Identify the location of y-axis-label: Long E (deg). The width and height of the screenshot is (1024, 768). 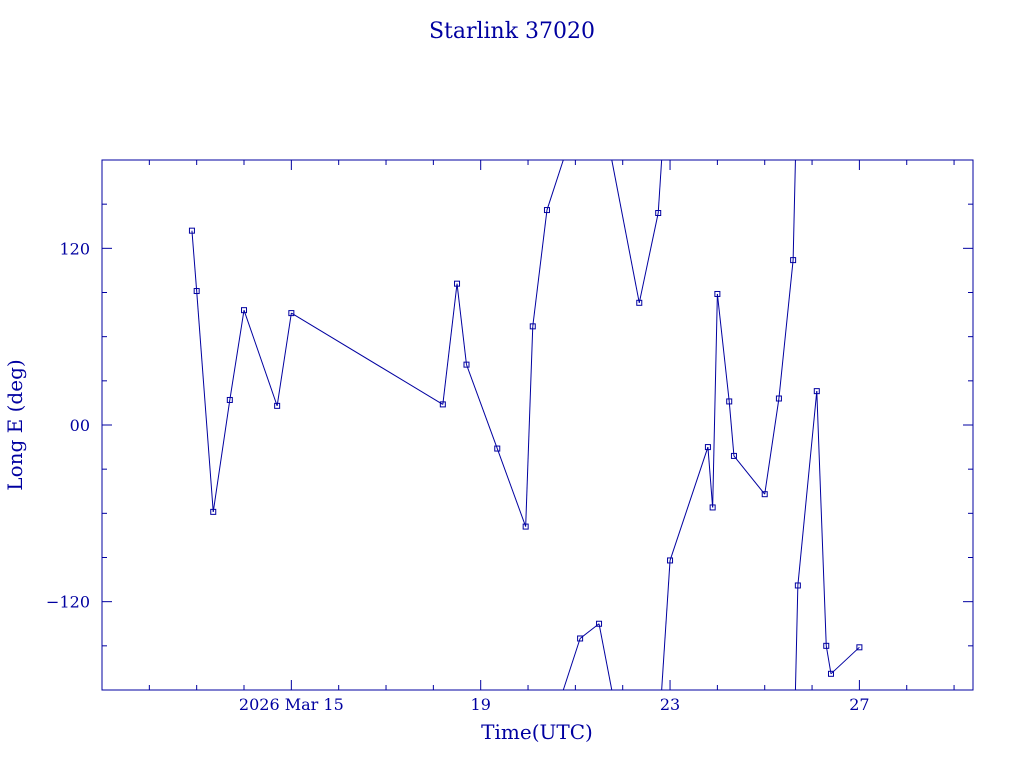
(15, 424).